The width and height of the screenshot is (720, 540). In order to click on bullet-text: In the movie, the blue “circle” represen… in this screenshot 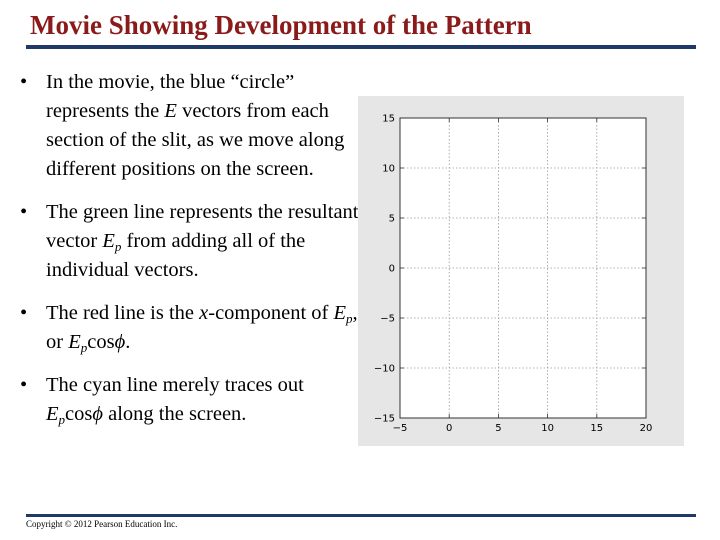, I will do `click(170, 96)`.